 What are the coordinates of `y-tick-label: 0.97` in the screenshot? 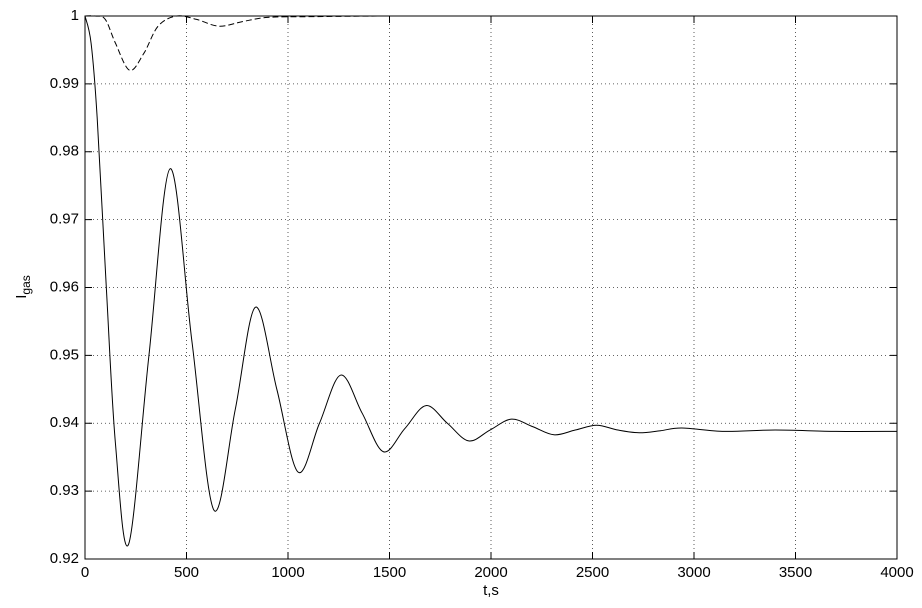 It's located at (64, 219).